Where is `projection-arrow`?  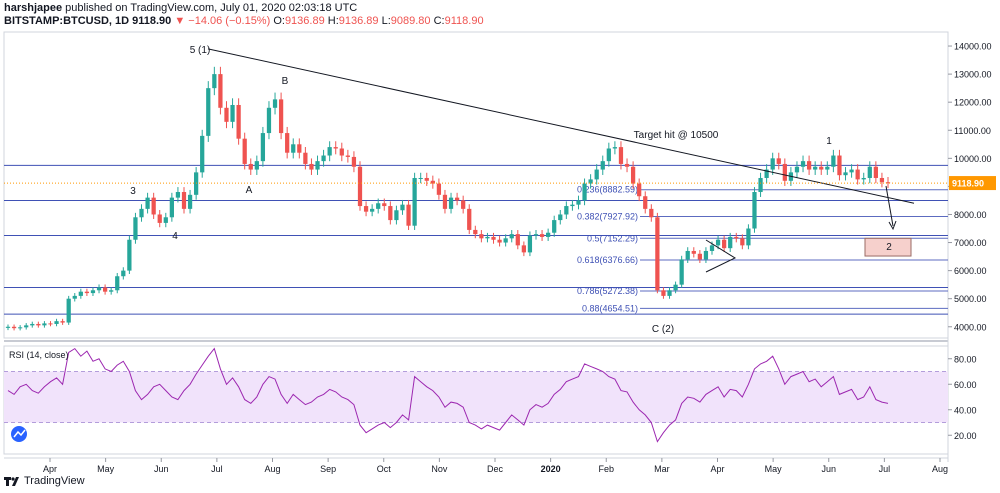 projection-arrow is located at coordinates (889, 206).